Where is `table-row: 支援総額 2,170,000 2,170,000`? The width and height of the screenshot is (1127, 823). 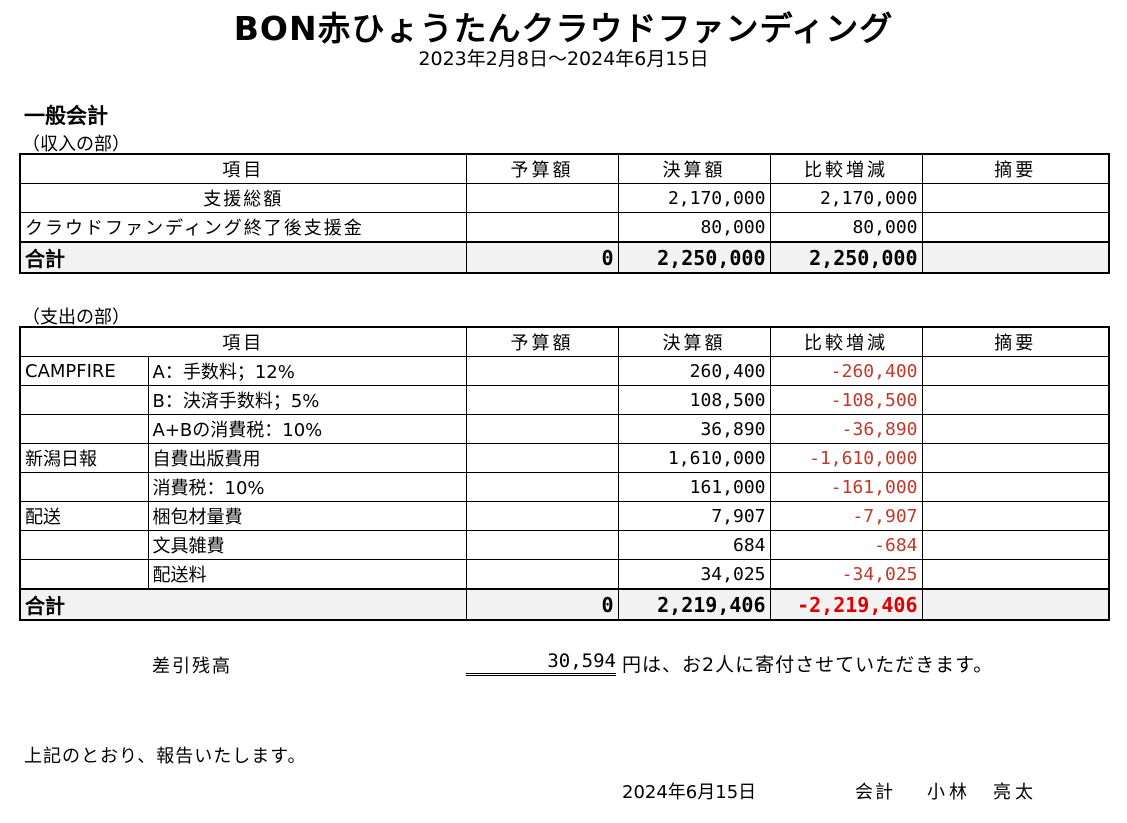 table-row: 支援総額 2,170,000 2,170,000 is located at coordinates (564, 198).